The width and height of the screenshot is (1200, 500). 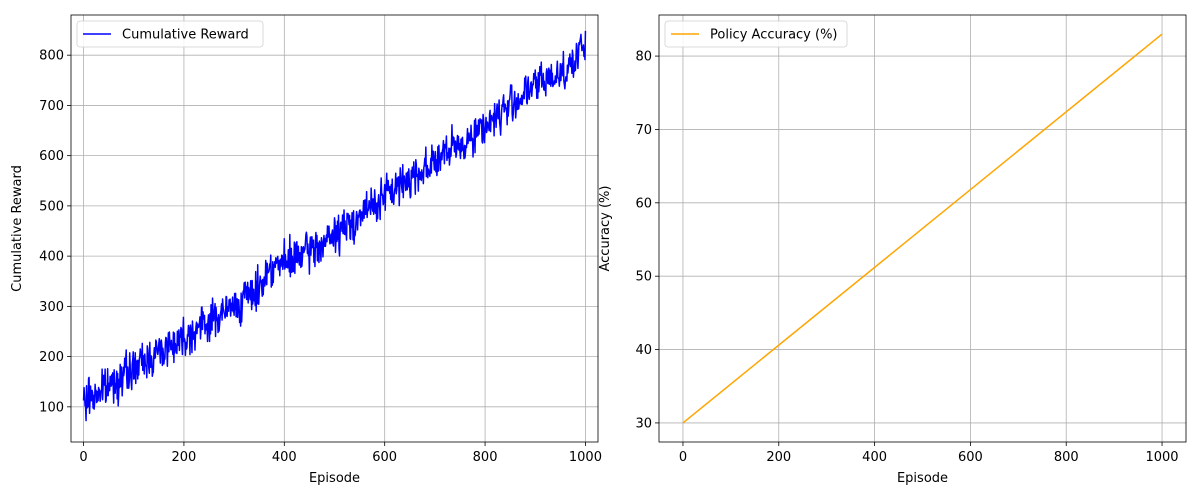 I want to click on y-tick-label: 70, so click(x=643, y=130).